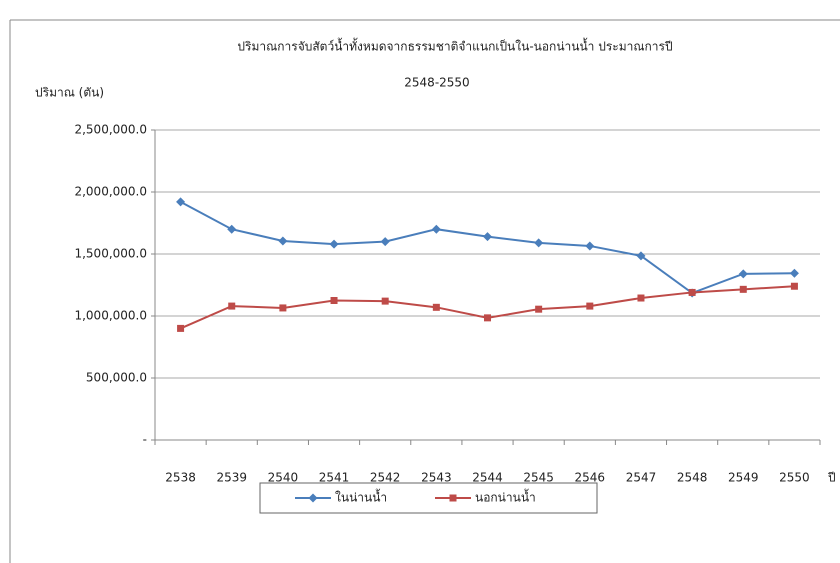 Image resolution: width=840 pixels, height=563 pixels. I want to click on x-tick-label: 2540, so click(283, 478).